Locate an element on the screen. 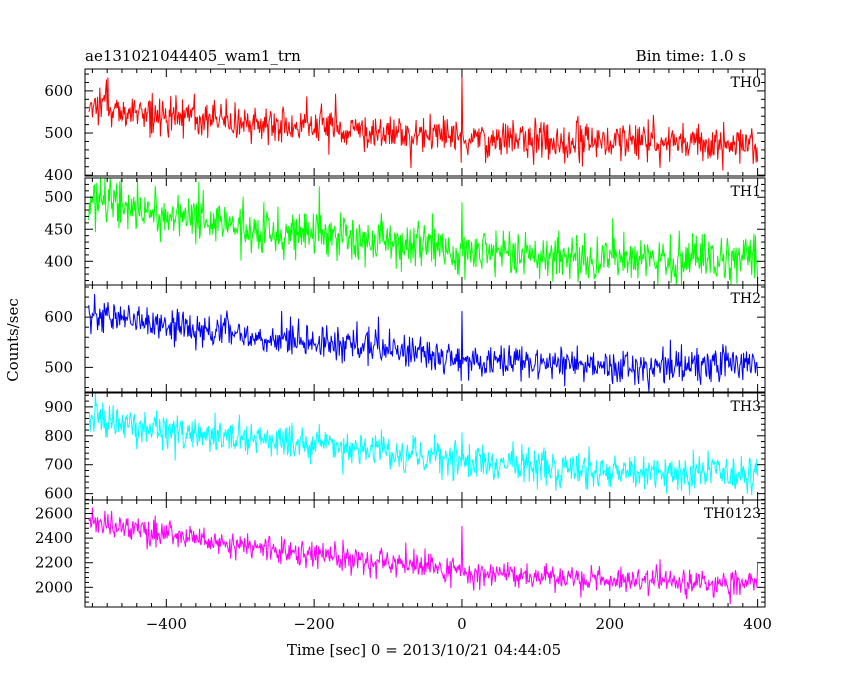  x-tick-label: 400 is located at coordinates (757, 624).